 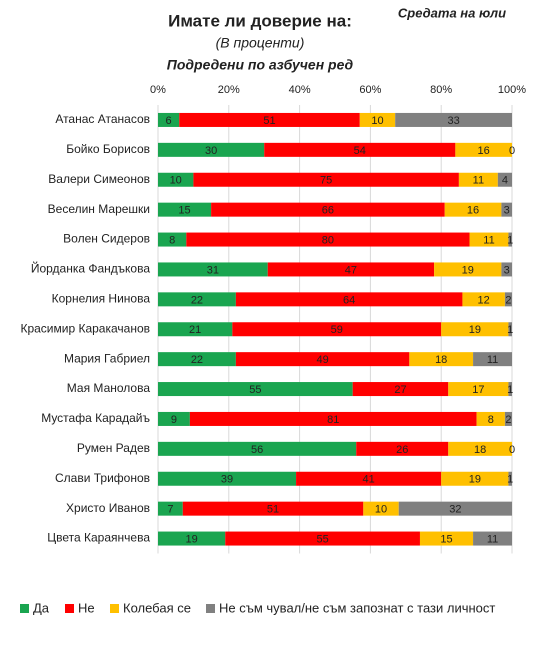 I want to click on value-label: 32, so click(x=455, y=510).